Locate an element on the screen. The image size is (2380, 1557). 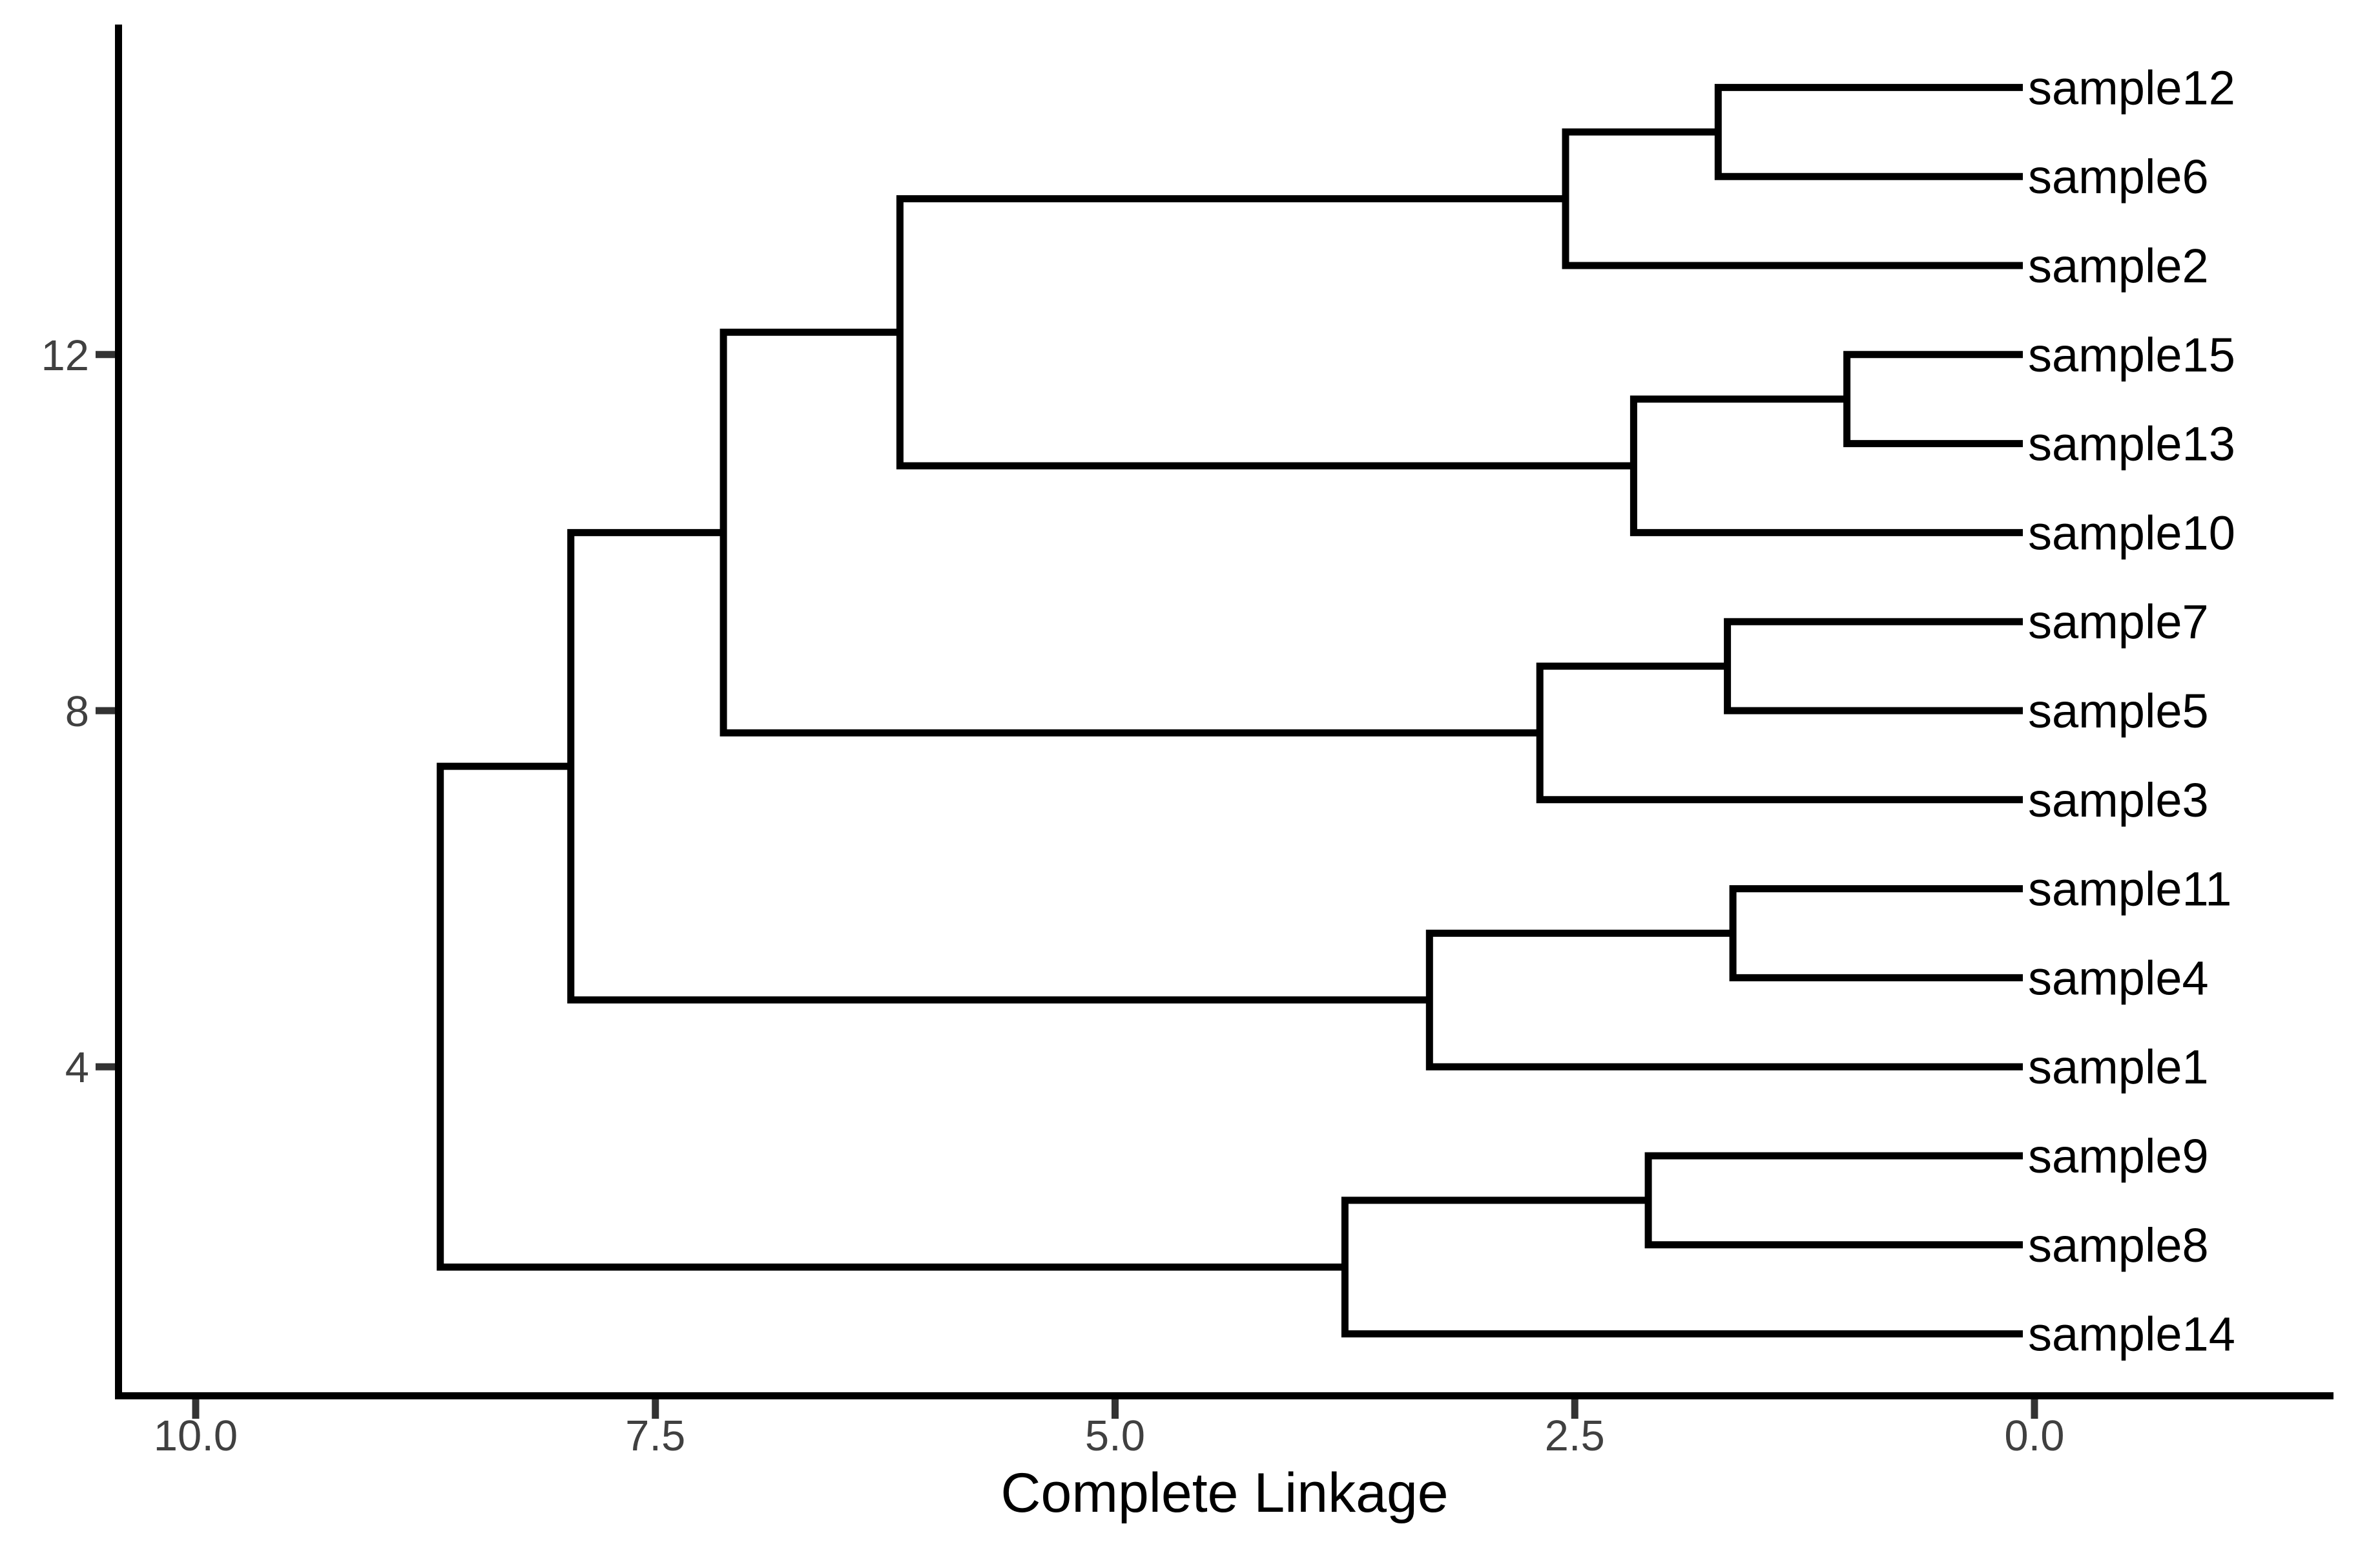
leaf-label-sample9: sample9 is located at coordinates (2118, 1156).